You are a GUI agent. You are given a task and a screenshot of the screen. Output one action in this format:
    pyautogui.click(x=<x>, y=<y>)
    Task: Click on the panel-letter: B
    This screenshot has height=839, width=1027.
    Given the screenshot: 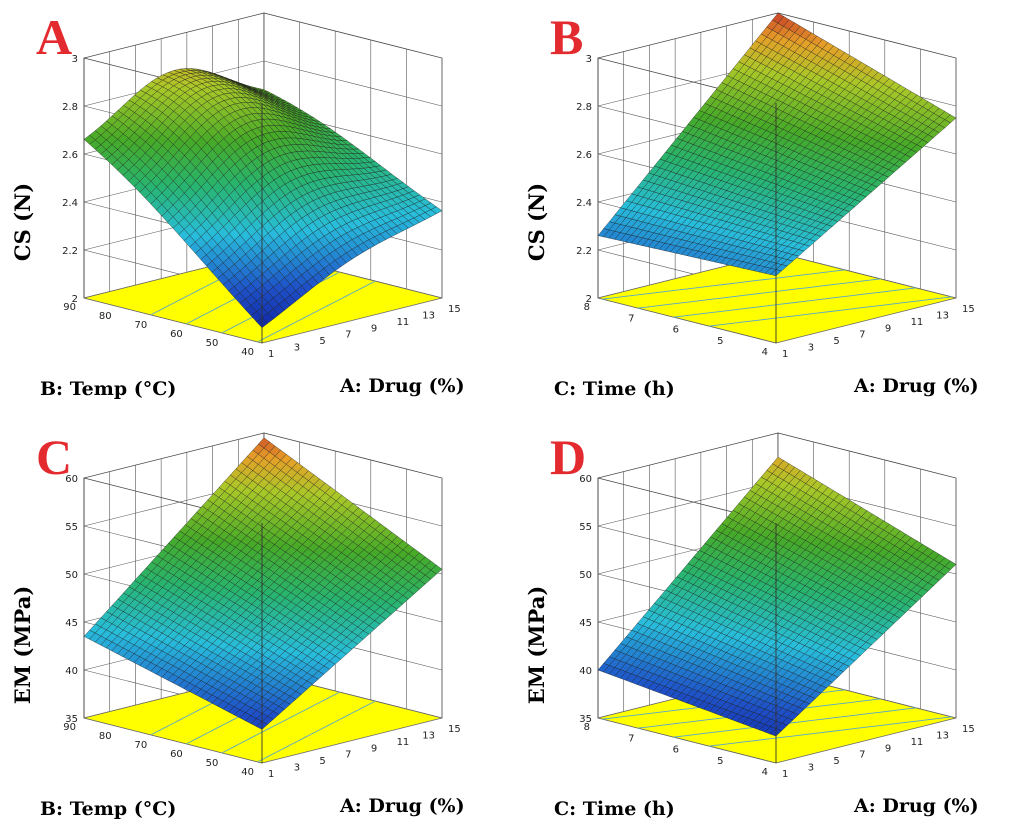 What is the action you would take?
    pyautogui.click(x=566, y=37)
    